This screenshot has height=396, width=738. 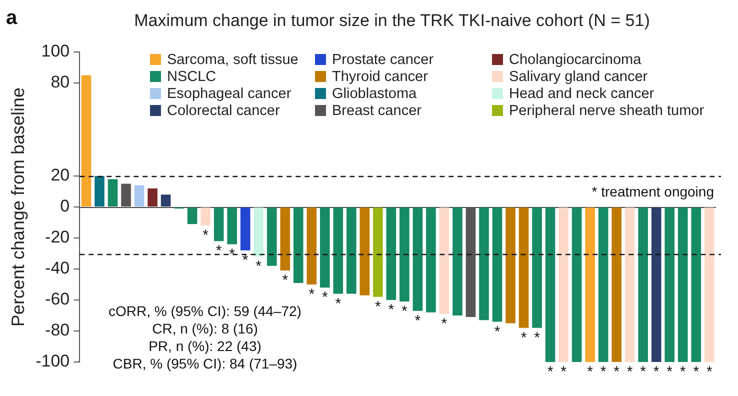 I want to click on text: a, so click(x=12, y=18).